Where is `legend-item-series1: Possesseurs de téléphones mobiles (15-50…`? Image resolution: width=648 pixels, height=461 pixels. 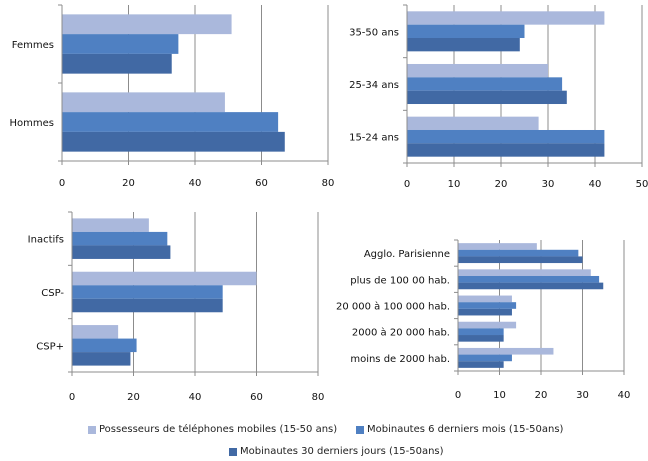
legend-item-series1: Possesseurs de téléphones mobiles (15-50… is located at coordinates (212, 429).